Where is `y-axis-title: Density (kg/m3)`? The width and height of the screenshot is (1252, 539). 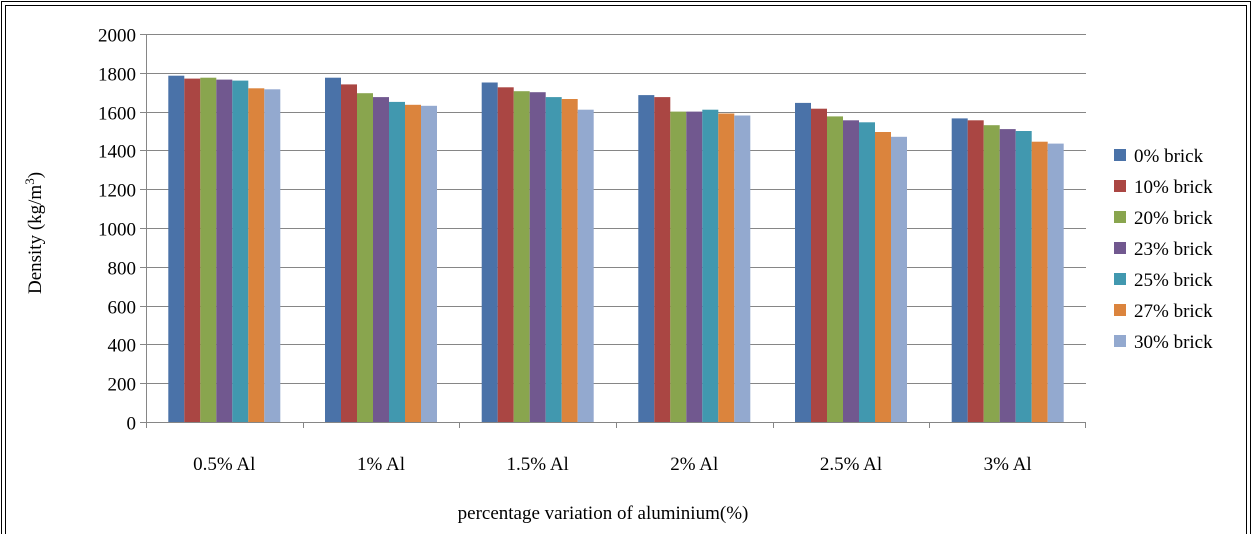
y-axis-title: Density (kg/m3) is located at coordinates (34, 233).